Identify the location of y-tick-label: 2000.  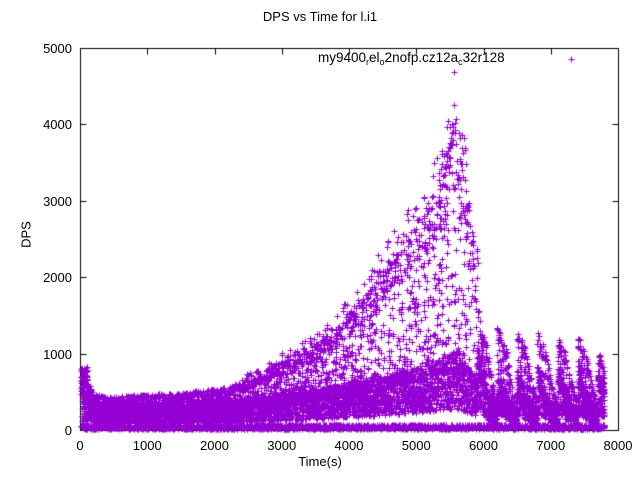
(57, 278).